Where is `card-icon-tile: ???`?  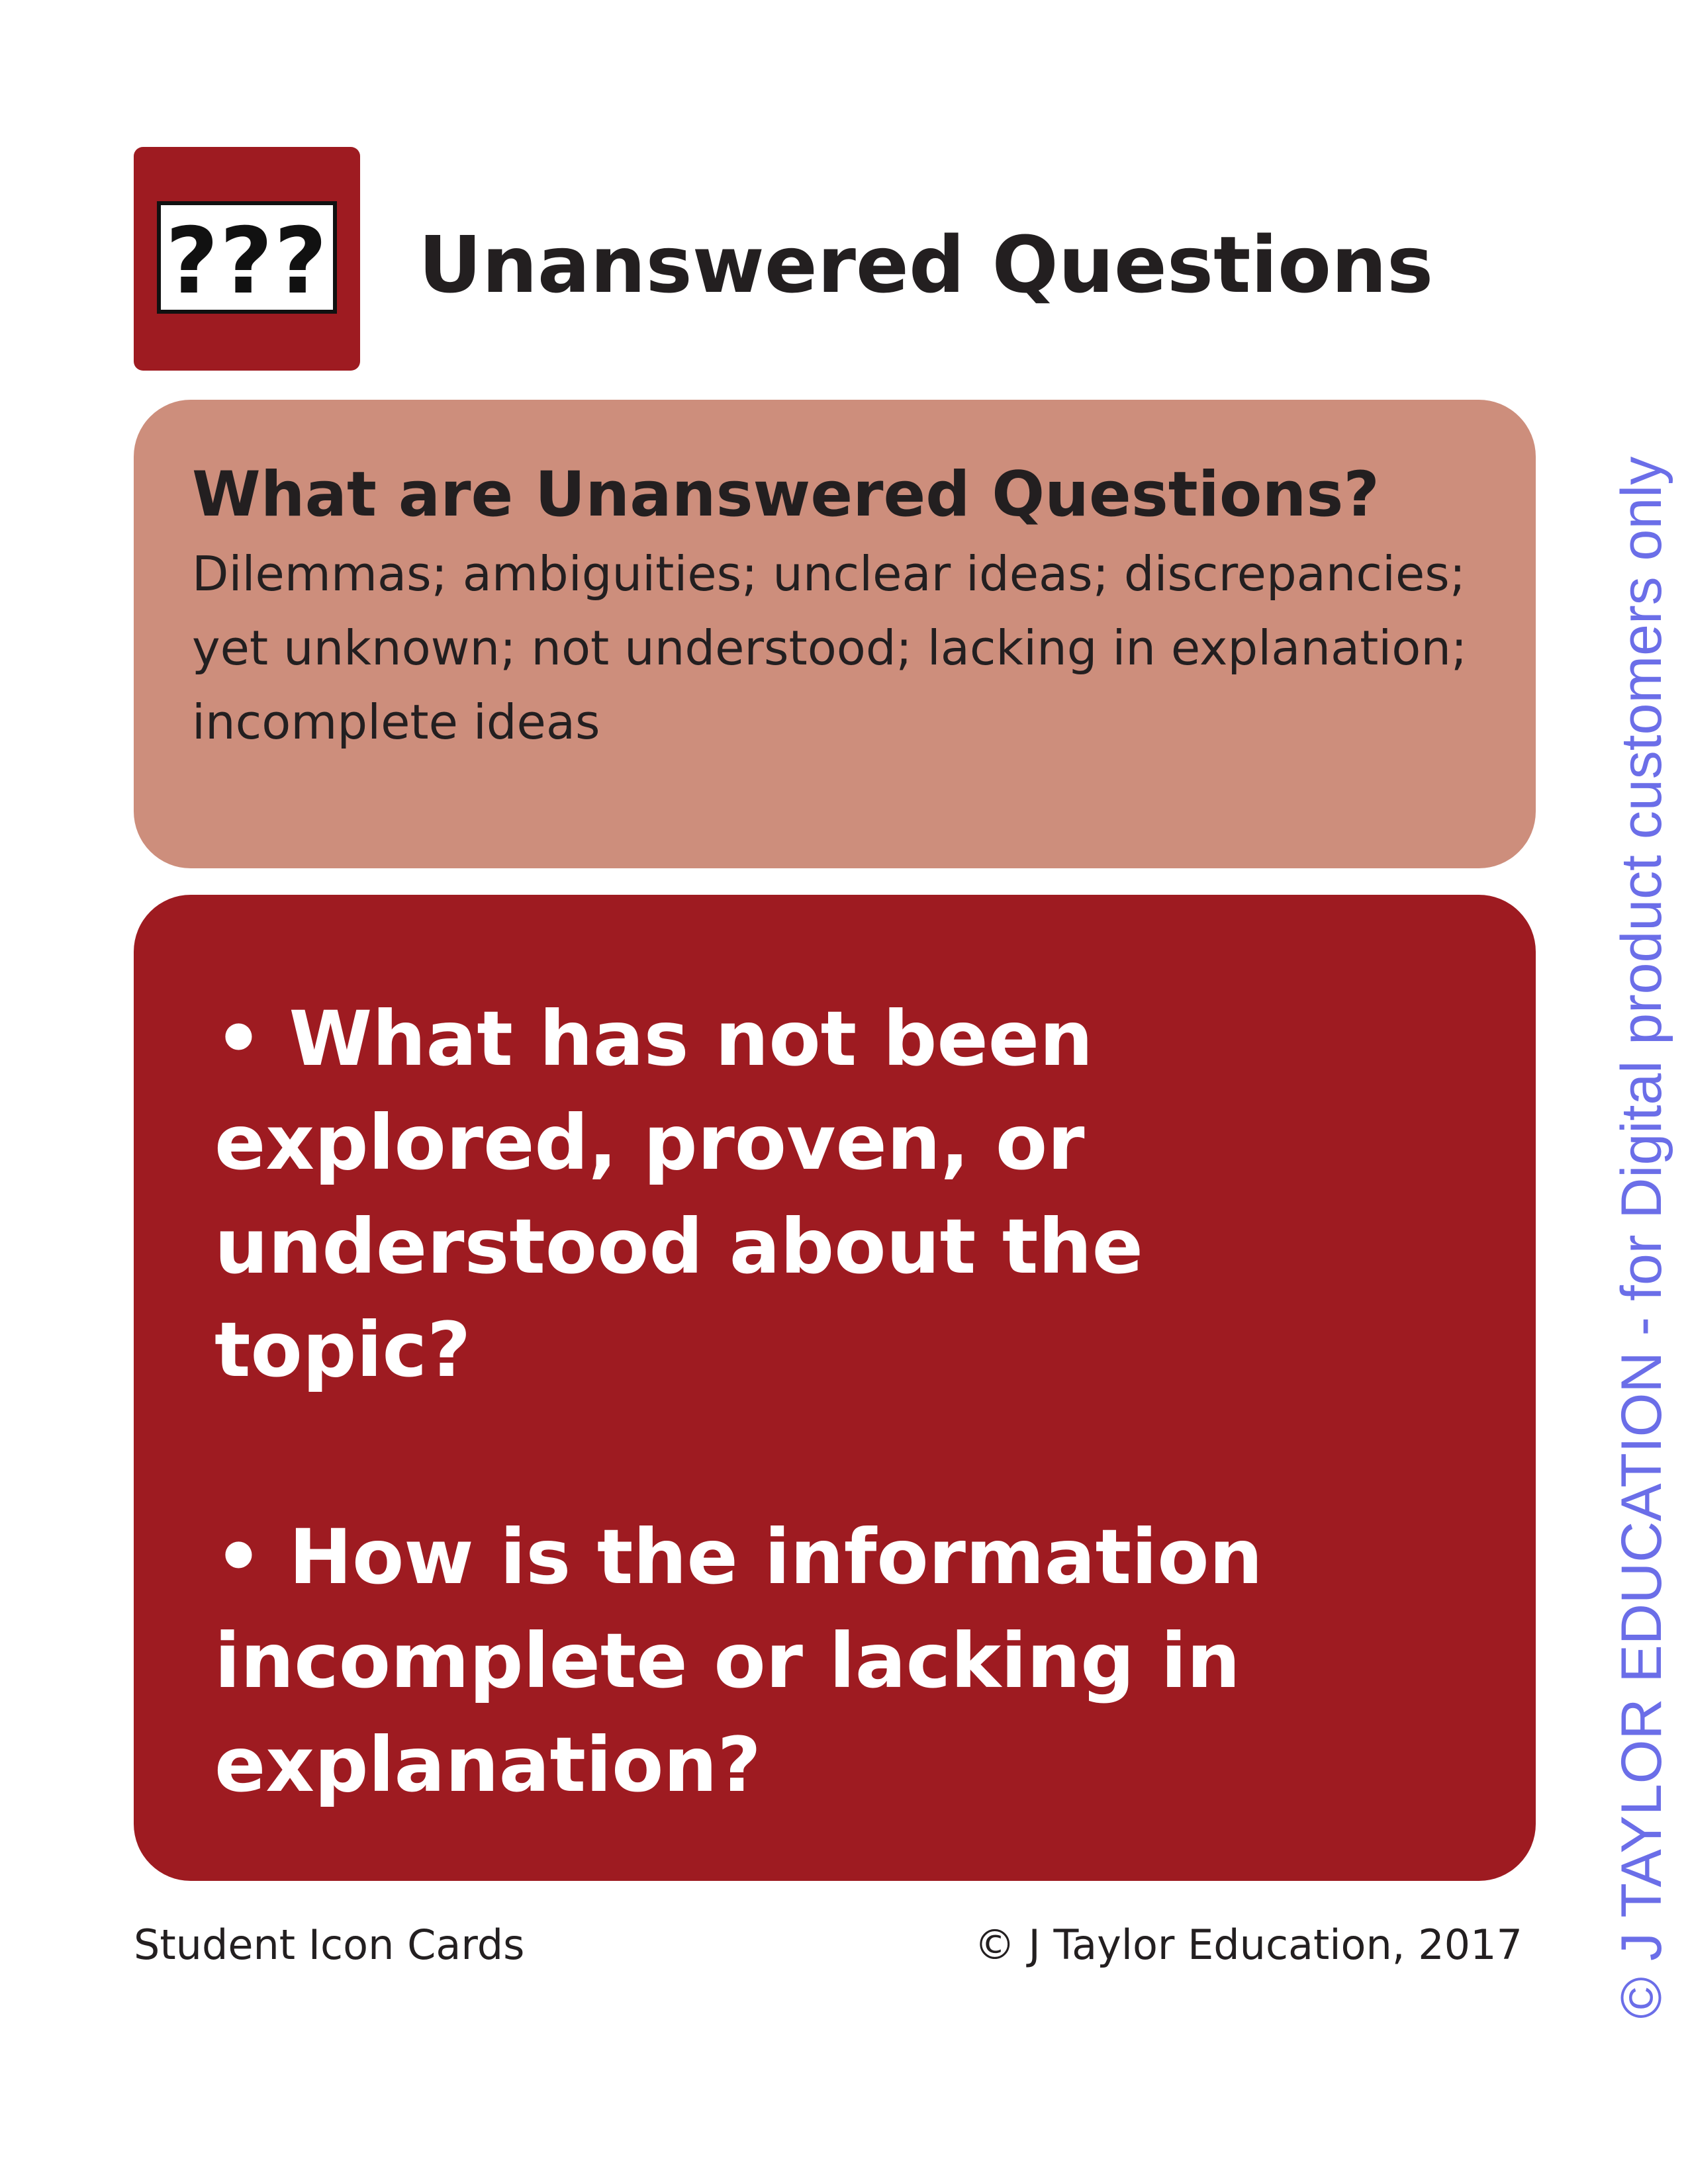
card-icon-tile: ??? is located at coordinates (247, 259).